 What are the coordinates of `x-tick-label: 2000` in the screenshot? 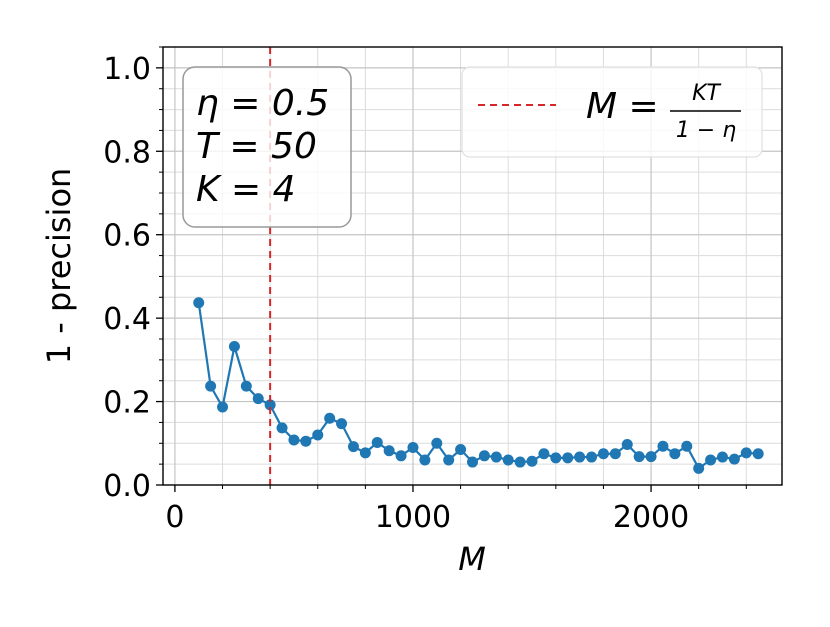 It's located at (651, 517).